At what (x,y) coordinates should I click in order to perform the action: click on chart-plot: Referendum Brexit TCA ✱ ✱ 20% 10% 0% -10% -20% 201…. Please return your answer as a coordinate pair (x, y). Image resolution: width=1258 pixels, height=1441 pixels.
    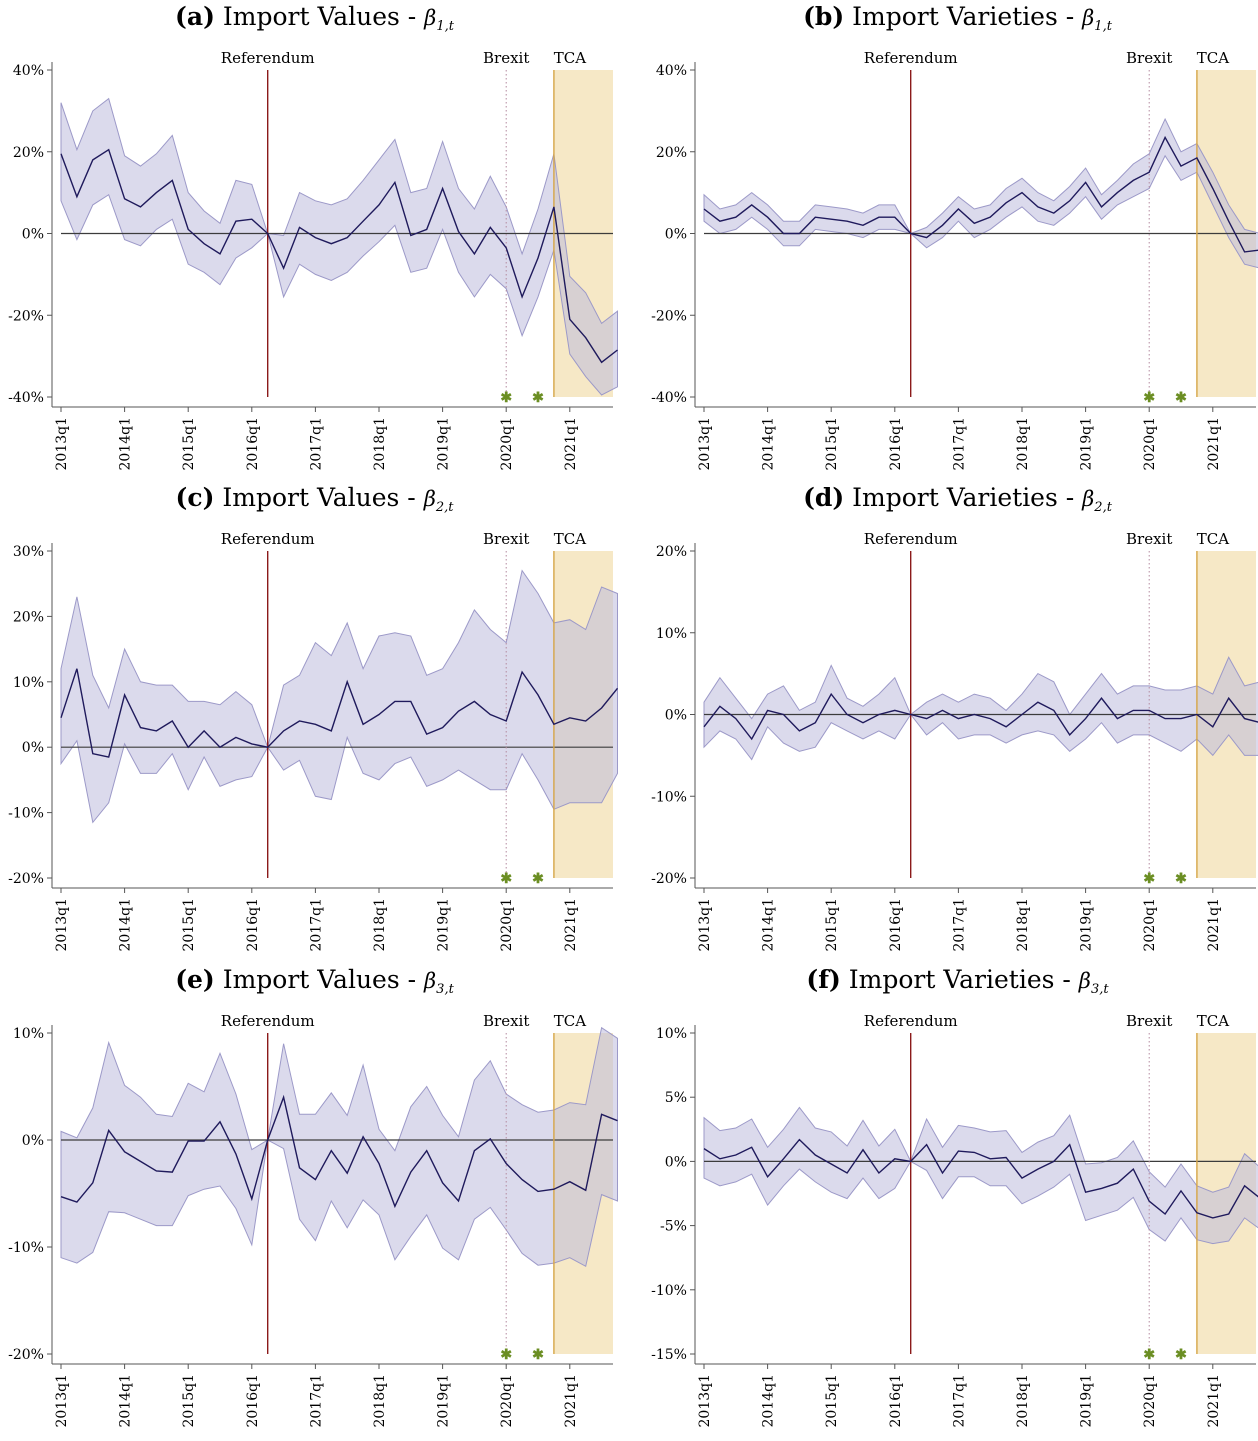
    Looking at the image, I should click on (954, 741).